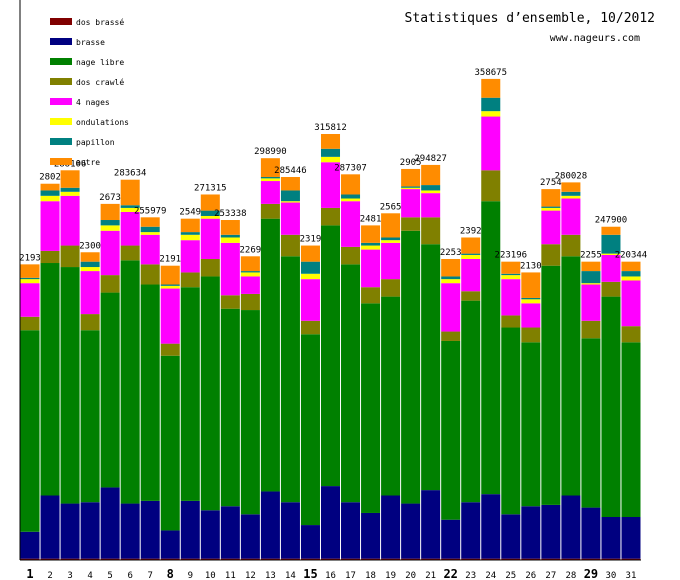  I want to click on total-label: 2269, so click(251, 250).